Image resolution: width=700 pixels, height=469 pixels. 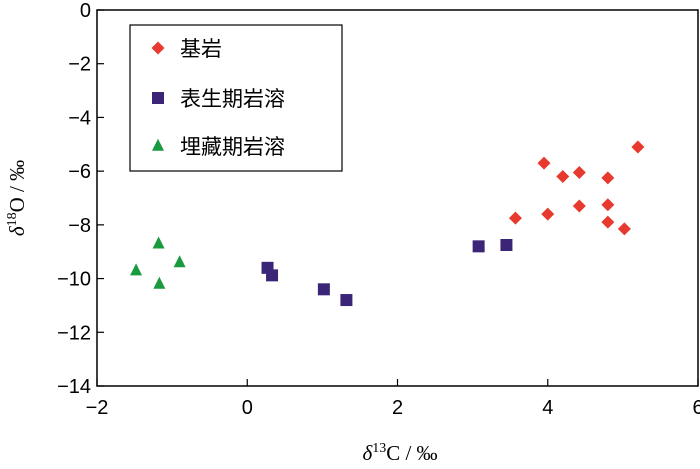 I want to click on legend-box, so click(x=236, y=98).